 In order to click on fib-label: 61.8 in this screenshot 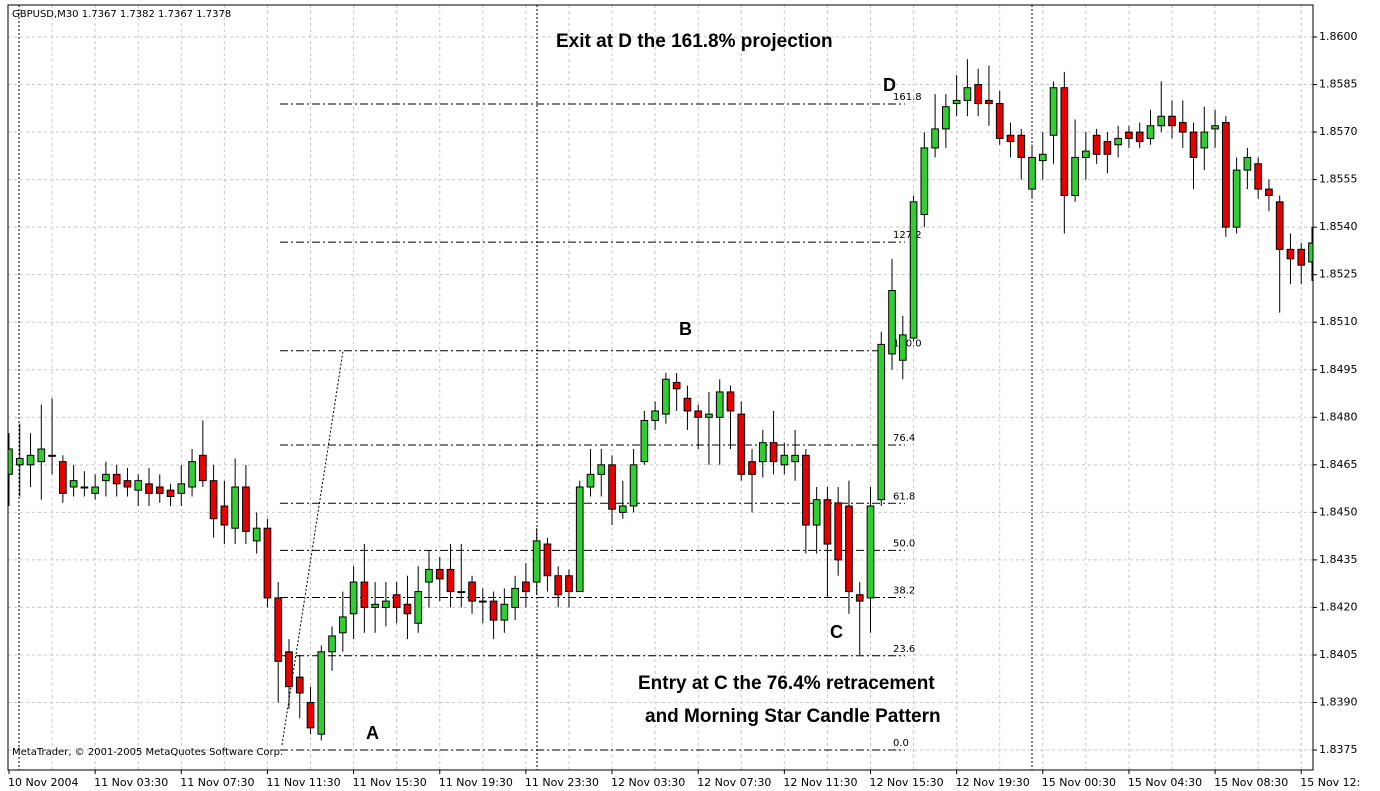, I will do `click(904, 496)`.